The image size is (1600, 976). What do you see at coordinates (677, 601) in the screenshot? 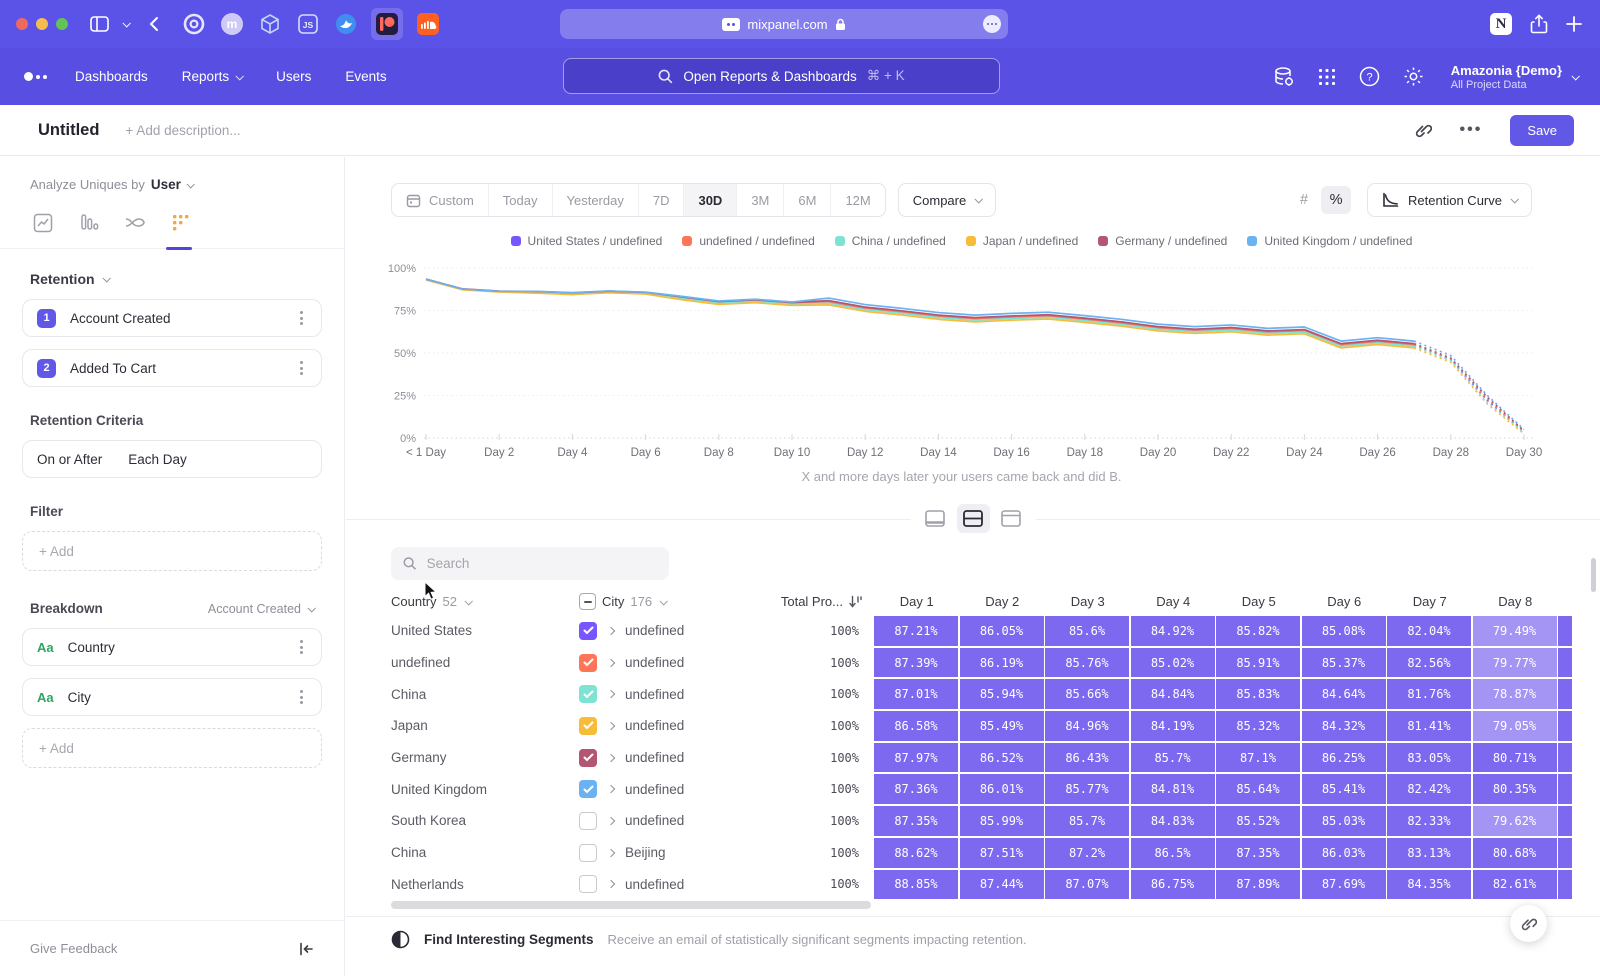
I see `city-column-header: City 176` at bounding box center [677, 601].